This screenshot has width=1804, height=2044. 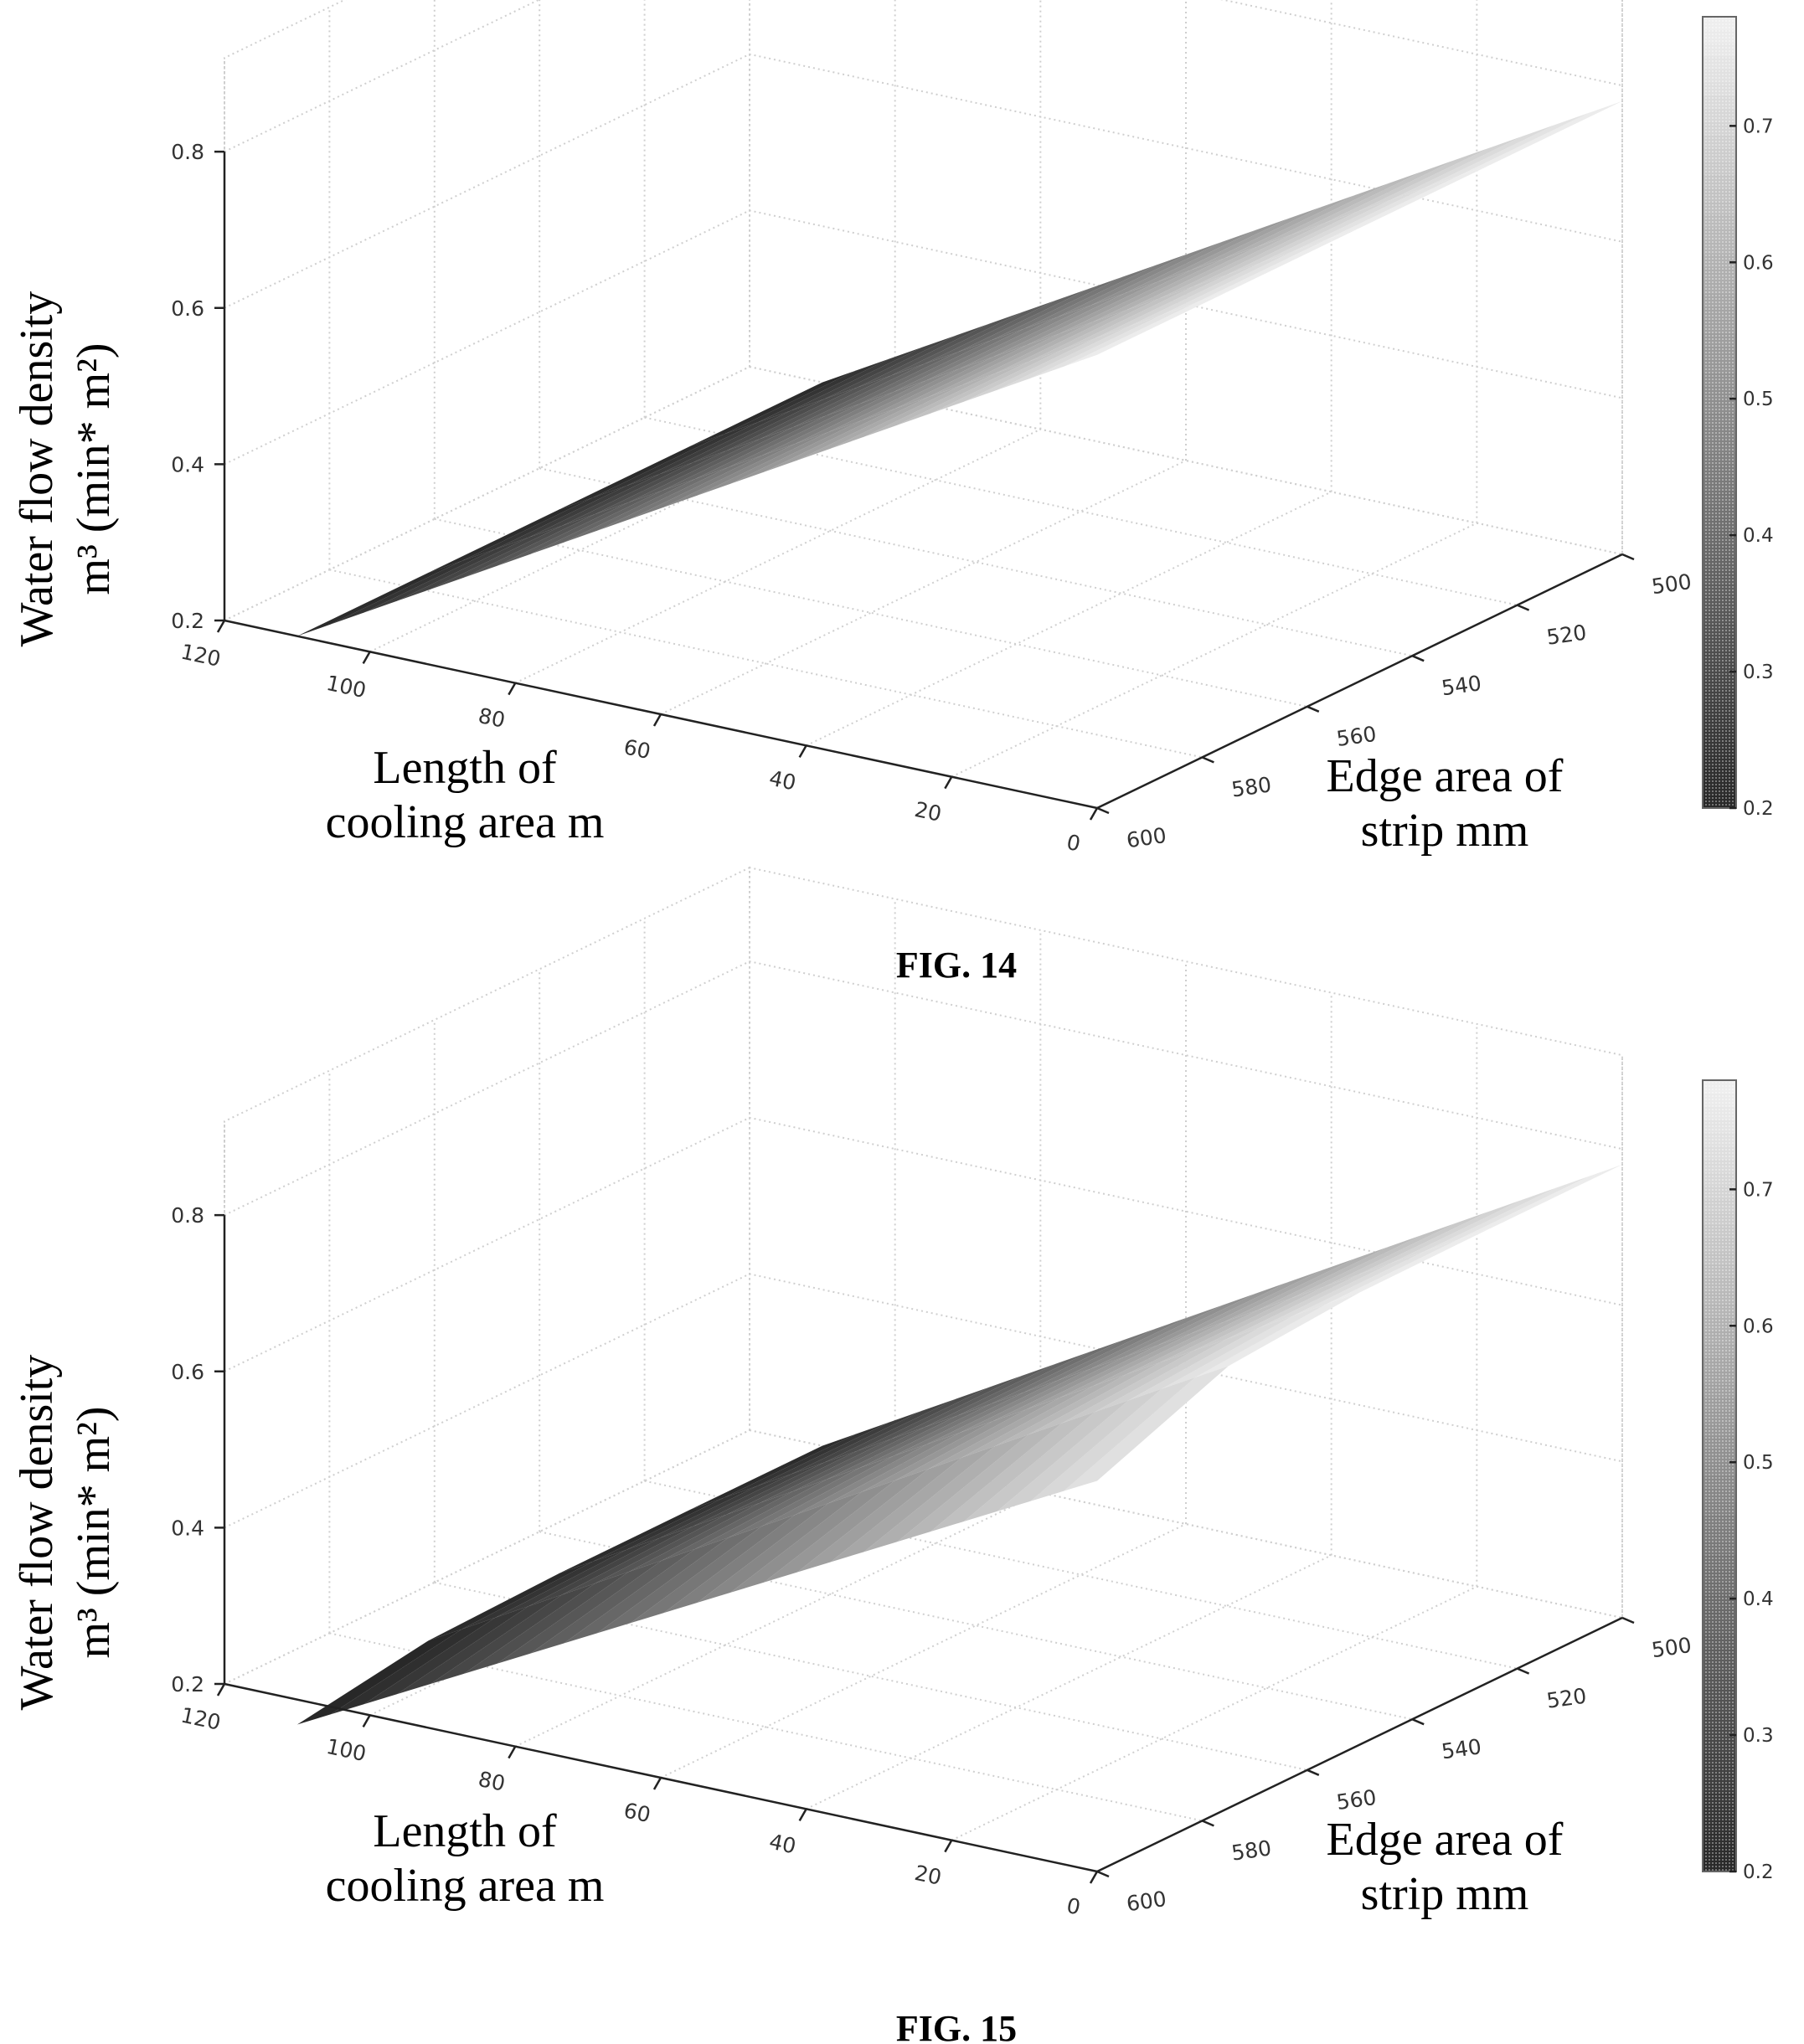 I want to click on colorbar-tick-label: 0.3, so click(x=1758, y=672).